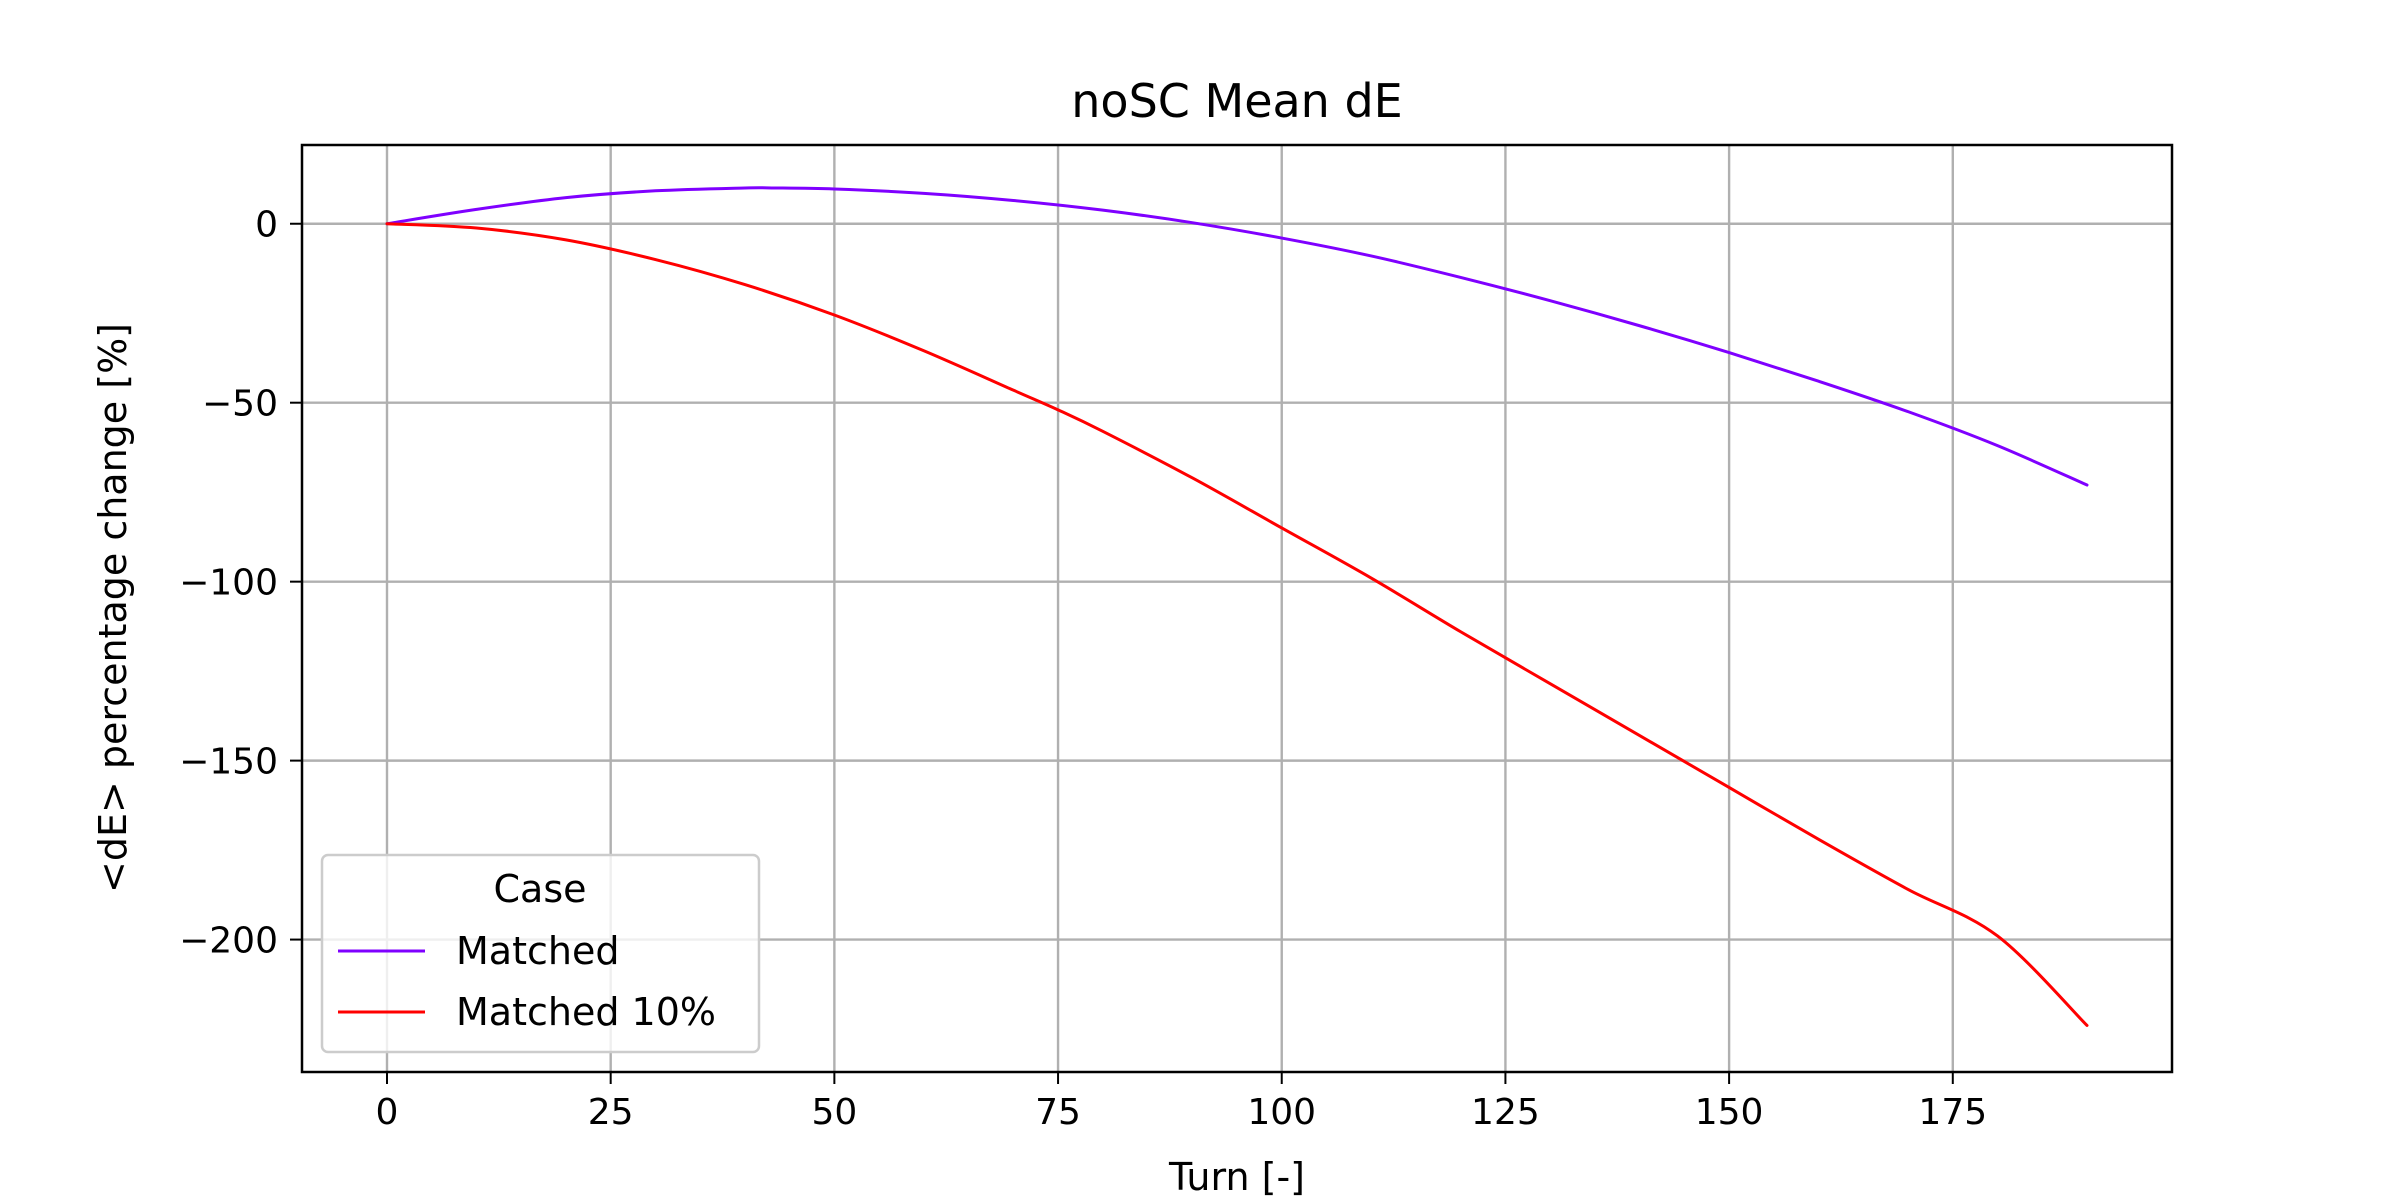  I want to click on x-tick-label: 125, so click(1505, 1112).